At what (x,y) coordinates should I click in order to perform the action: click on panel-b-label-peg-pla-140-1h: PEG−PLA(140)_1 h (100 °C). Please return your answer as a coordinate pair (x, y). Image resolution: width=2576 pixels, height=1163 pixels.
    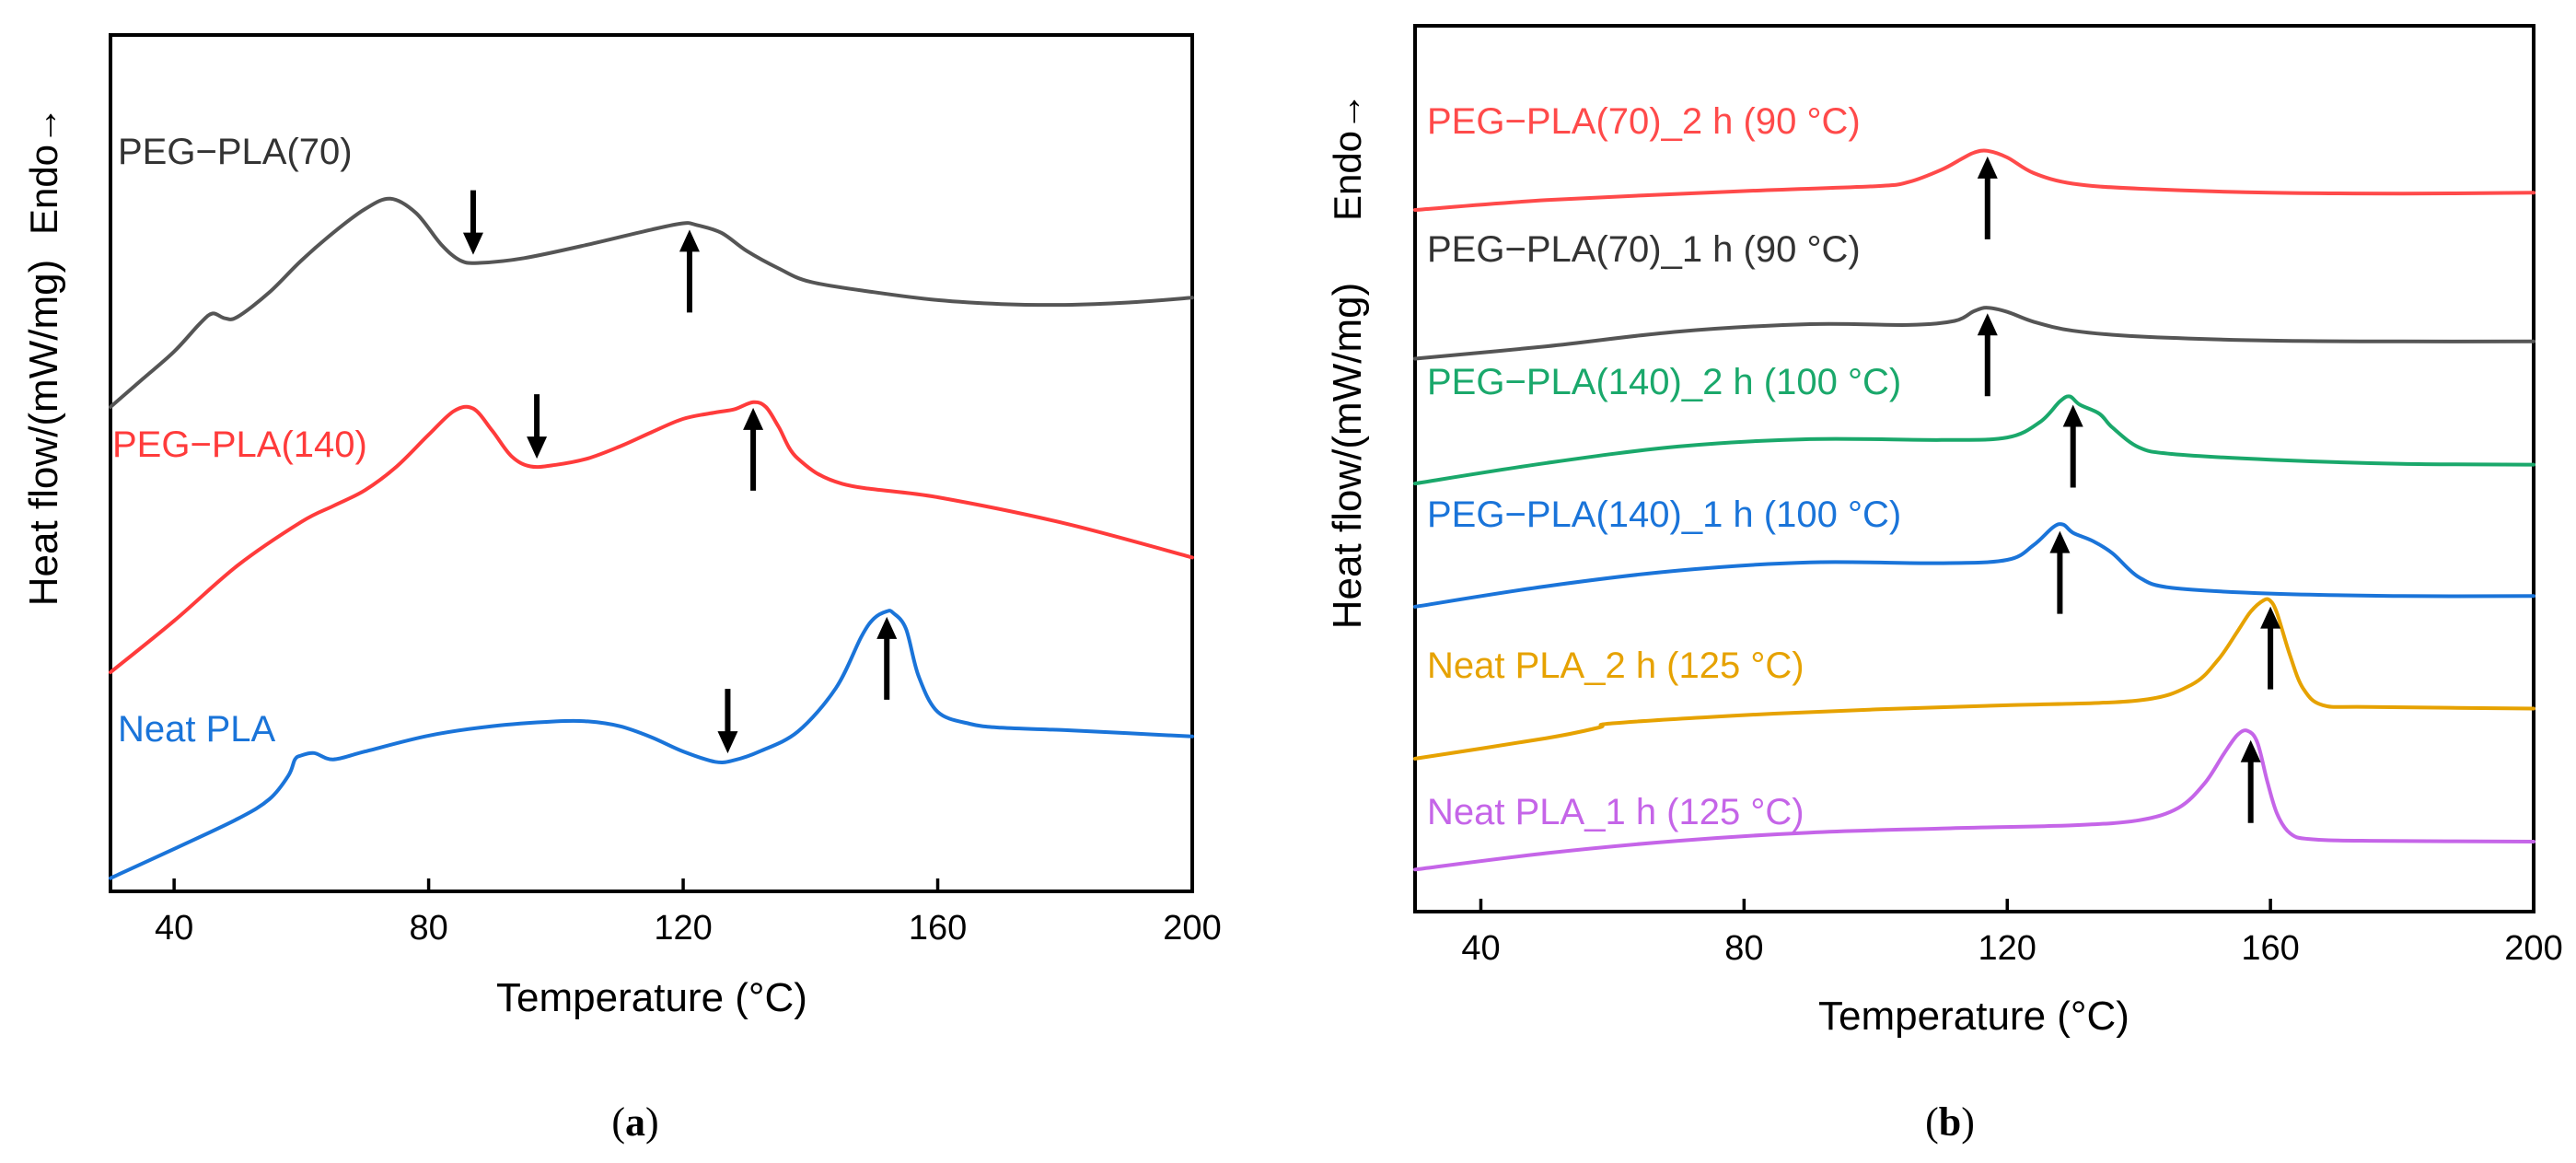
    Looking at the image, I should click on (1664, 514).